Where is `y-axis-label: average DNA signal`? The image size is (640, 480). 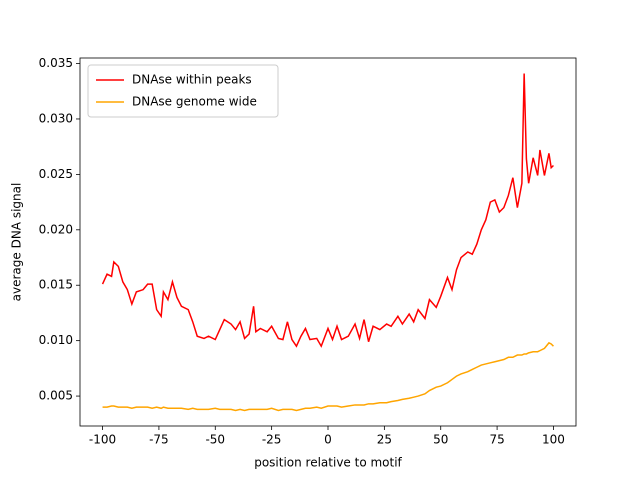
y-axis-label: average DNA signal is located at coordinates (17, 242).